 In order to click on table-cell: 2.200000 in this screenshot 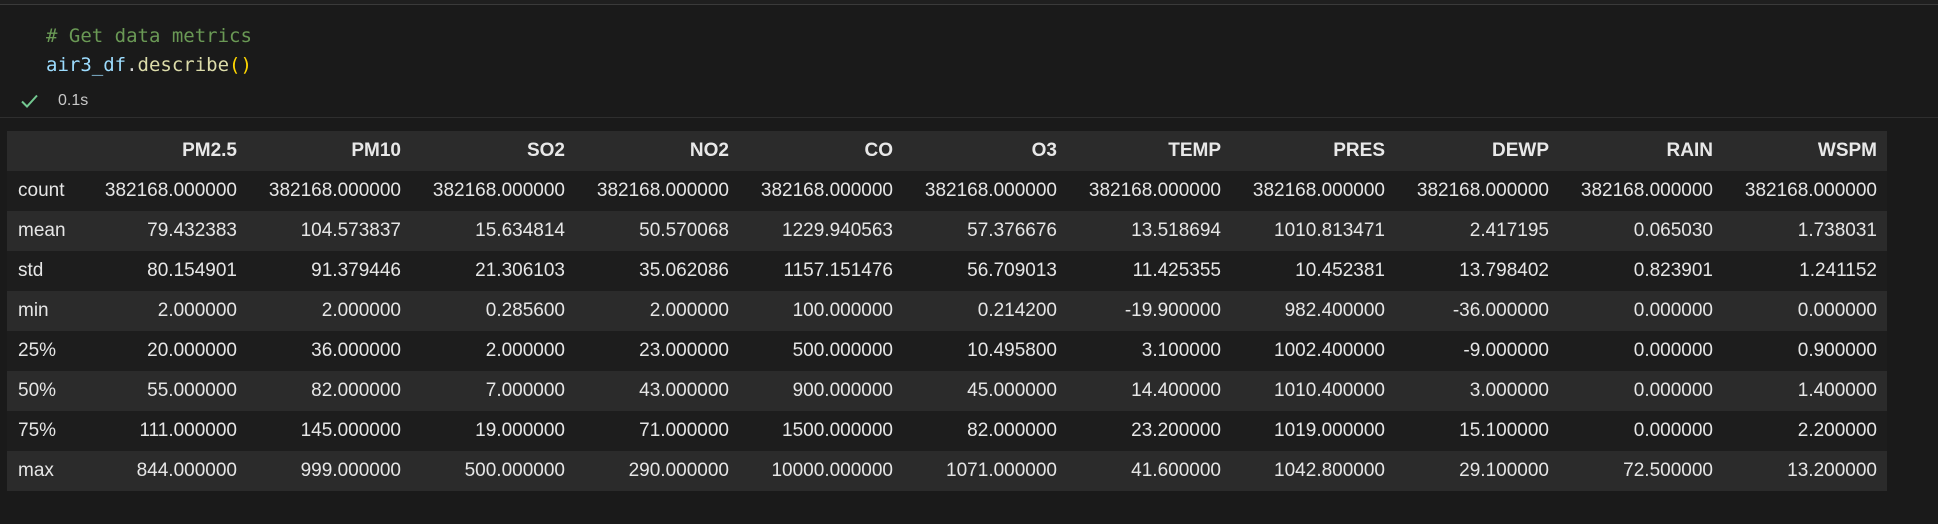, I will do `click(1837, 430)`.